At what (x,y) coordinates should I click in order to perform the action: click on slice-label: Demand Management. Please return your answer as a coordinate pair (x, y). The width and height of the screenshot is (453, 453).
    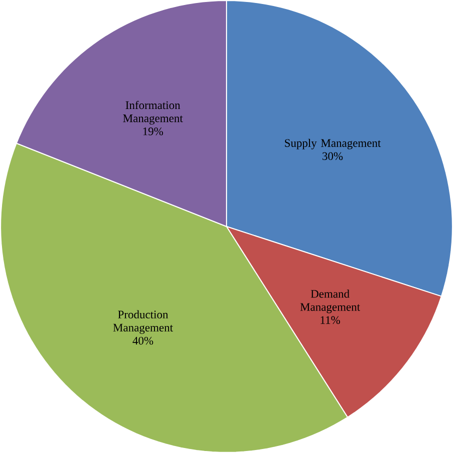
    Looking at the image, I should click on (330, 302).